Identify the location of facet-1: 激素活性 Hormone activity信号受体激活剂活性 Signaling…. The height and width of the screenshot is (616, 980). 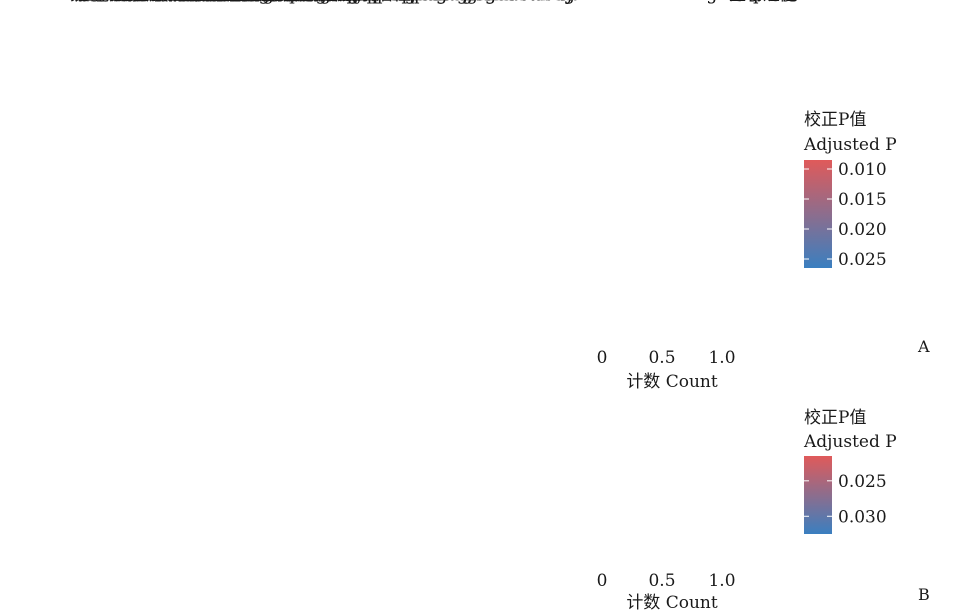
(446, 2).